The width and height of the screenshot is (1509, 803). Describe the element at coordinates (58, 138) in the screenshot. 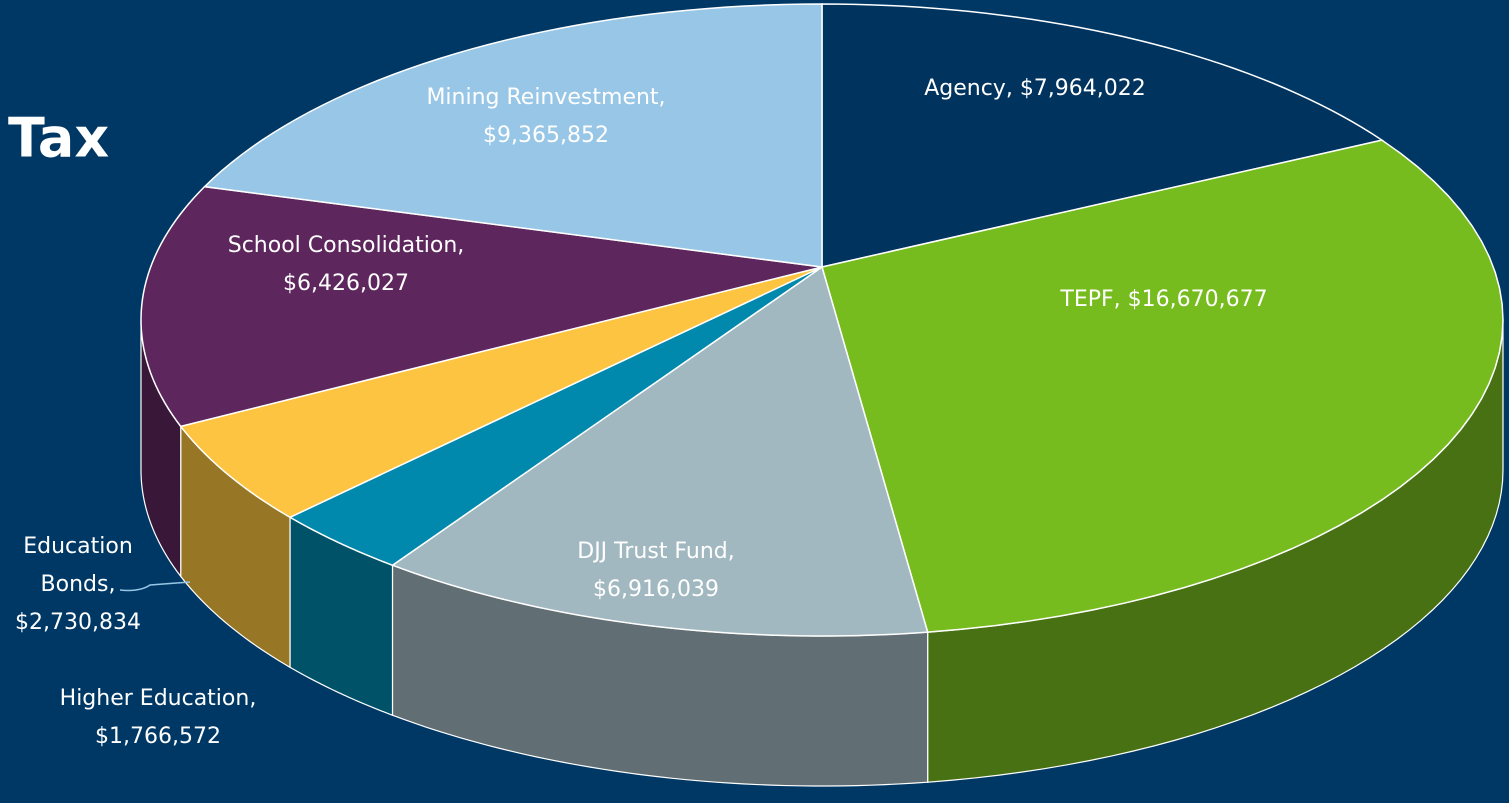

I see `chart-title: Tax` at that location.